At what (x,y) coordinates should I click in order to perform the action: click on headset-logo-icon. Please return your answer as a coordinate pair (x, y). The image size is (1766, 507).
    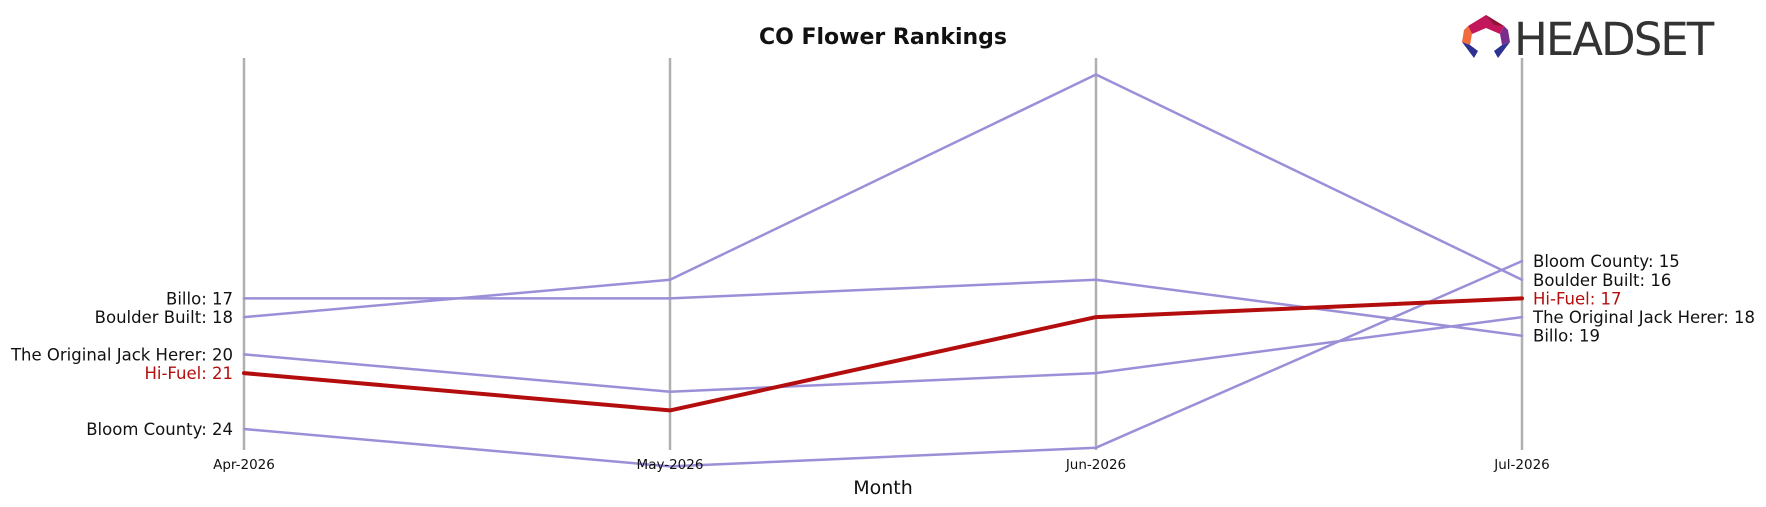
    Looking at the image, I should click on (1486, 36).